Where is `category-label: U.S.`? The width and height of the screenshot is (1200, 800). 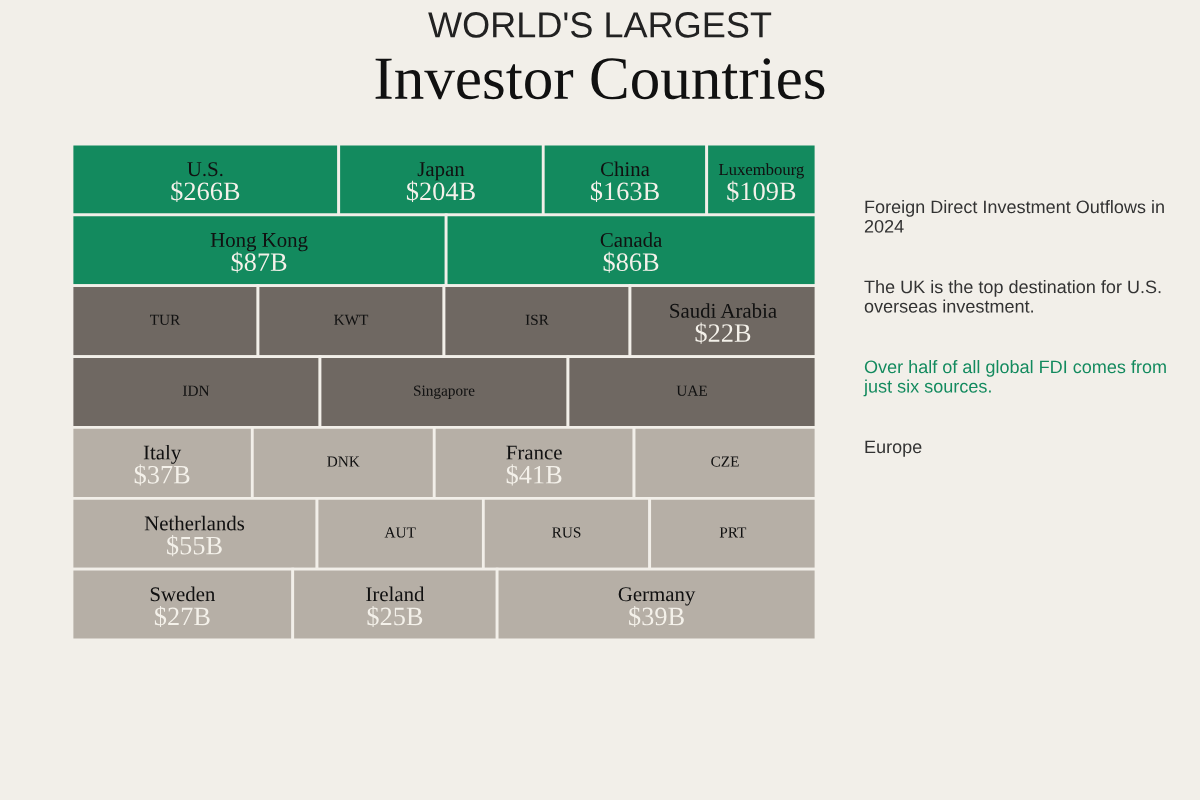
category-label: U.S. is located at coordinates (205, 169).